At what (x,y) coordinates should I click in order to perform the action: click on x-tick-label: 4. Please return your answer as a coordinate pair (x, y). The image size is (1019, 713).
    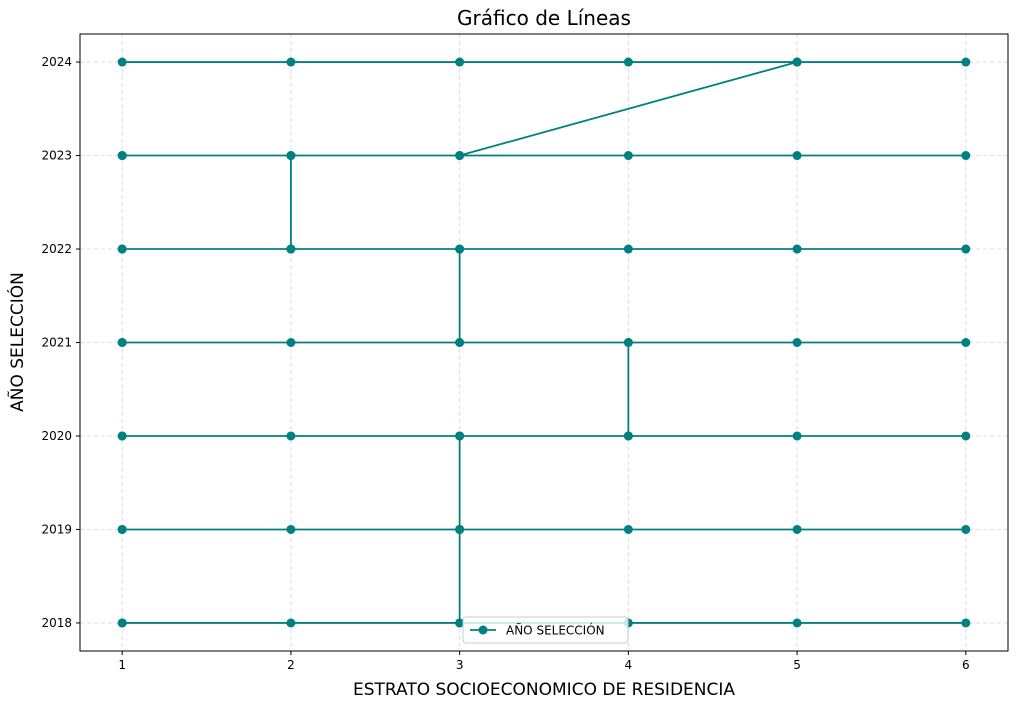
    Looking at the image, I should click on (629, 665).